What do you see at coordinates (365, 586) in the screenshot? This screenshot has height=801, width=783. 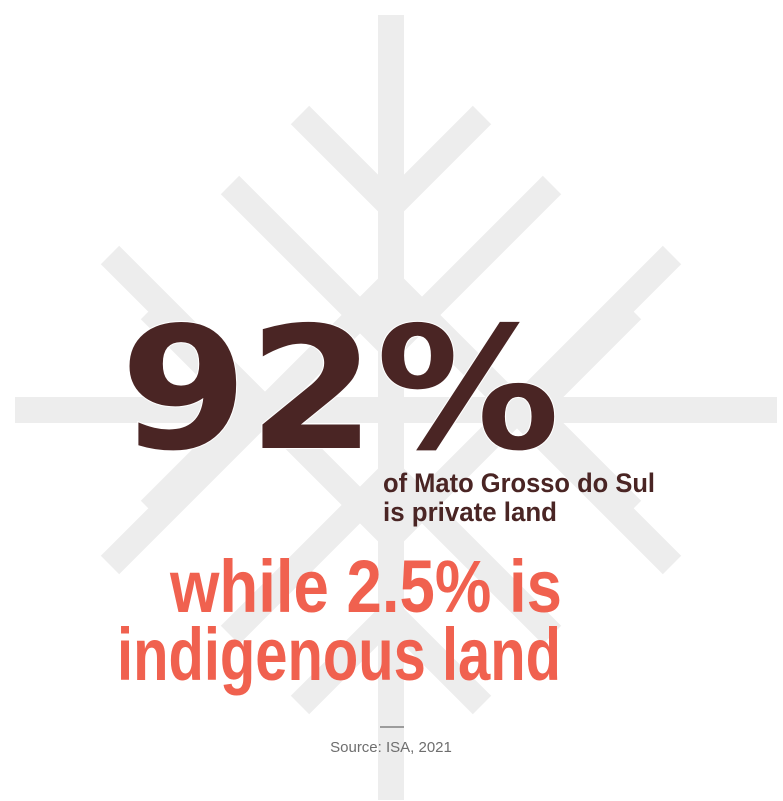 I see `contrast-line: while 2.5% is` at bounding box center [365, 586].